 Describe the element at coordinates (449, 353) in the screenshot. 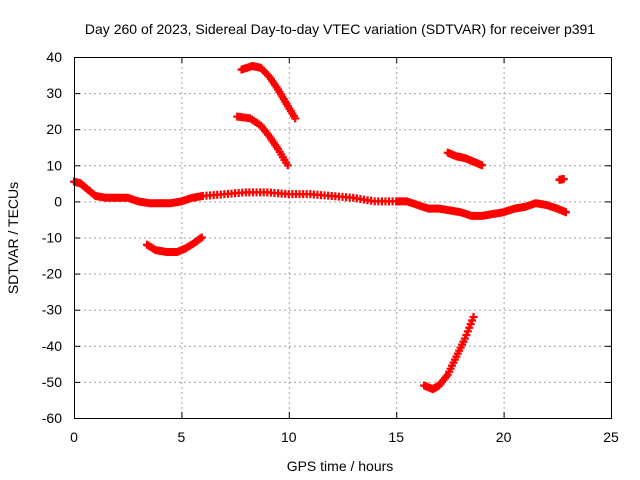

I see `series-track-e` at that location.